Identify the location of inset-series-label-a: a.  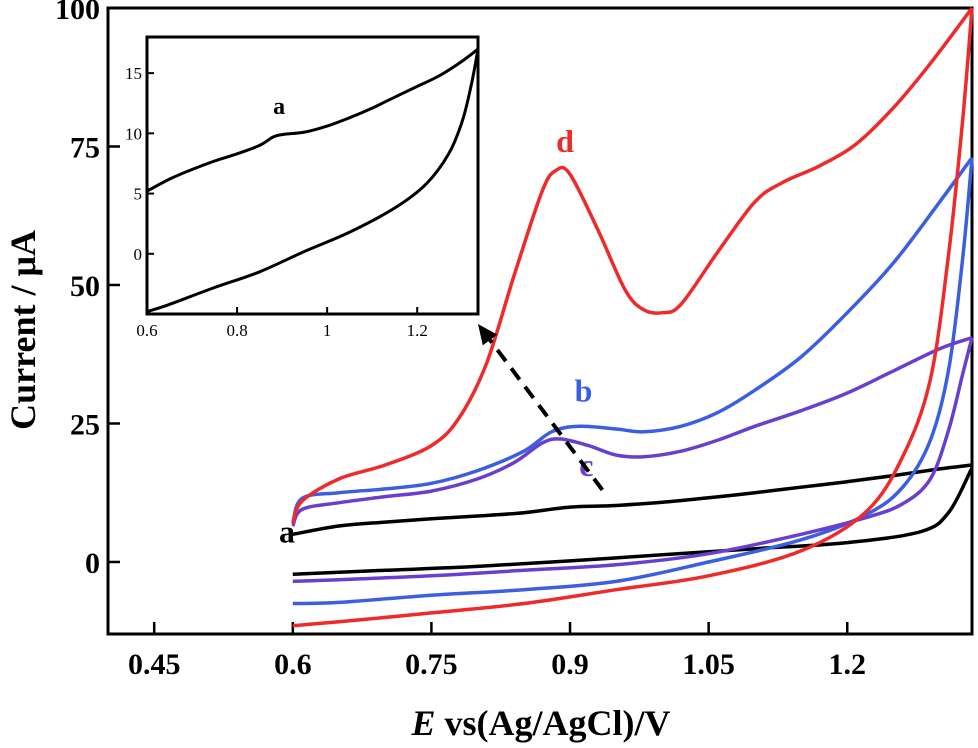
(279, 107).